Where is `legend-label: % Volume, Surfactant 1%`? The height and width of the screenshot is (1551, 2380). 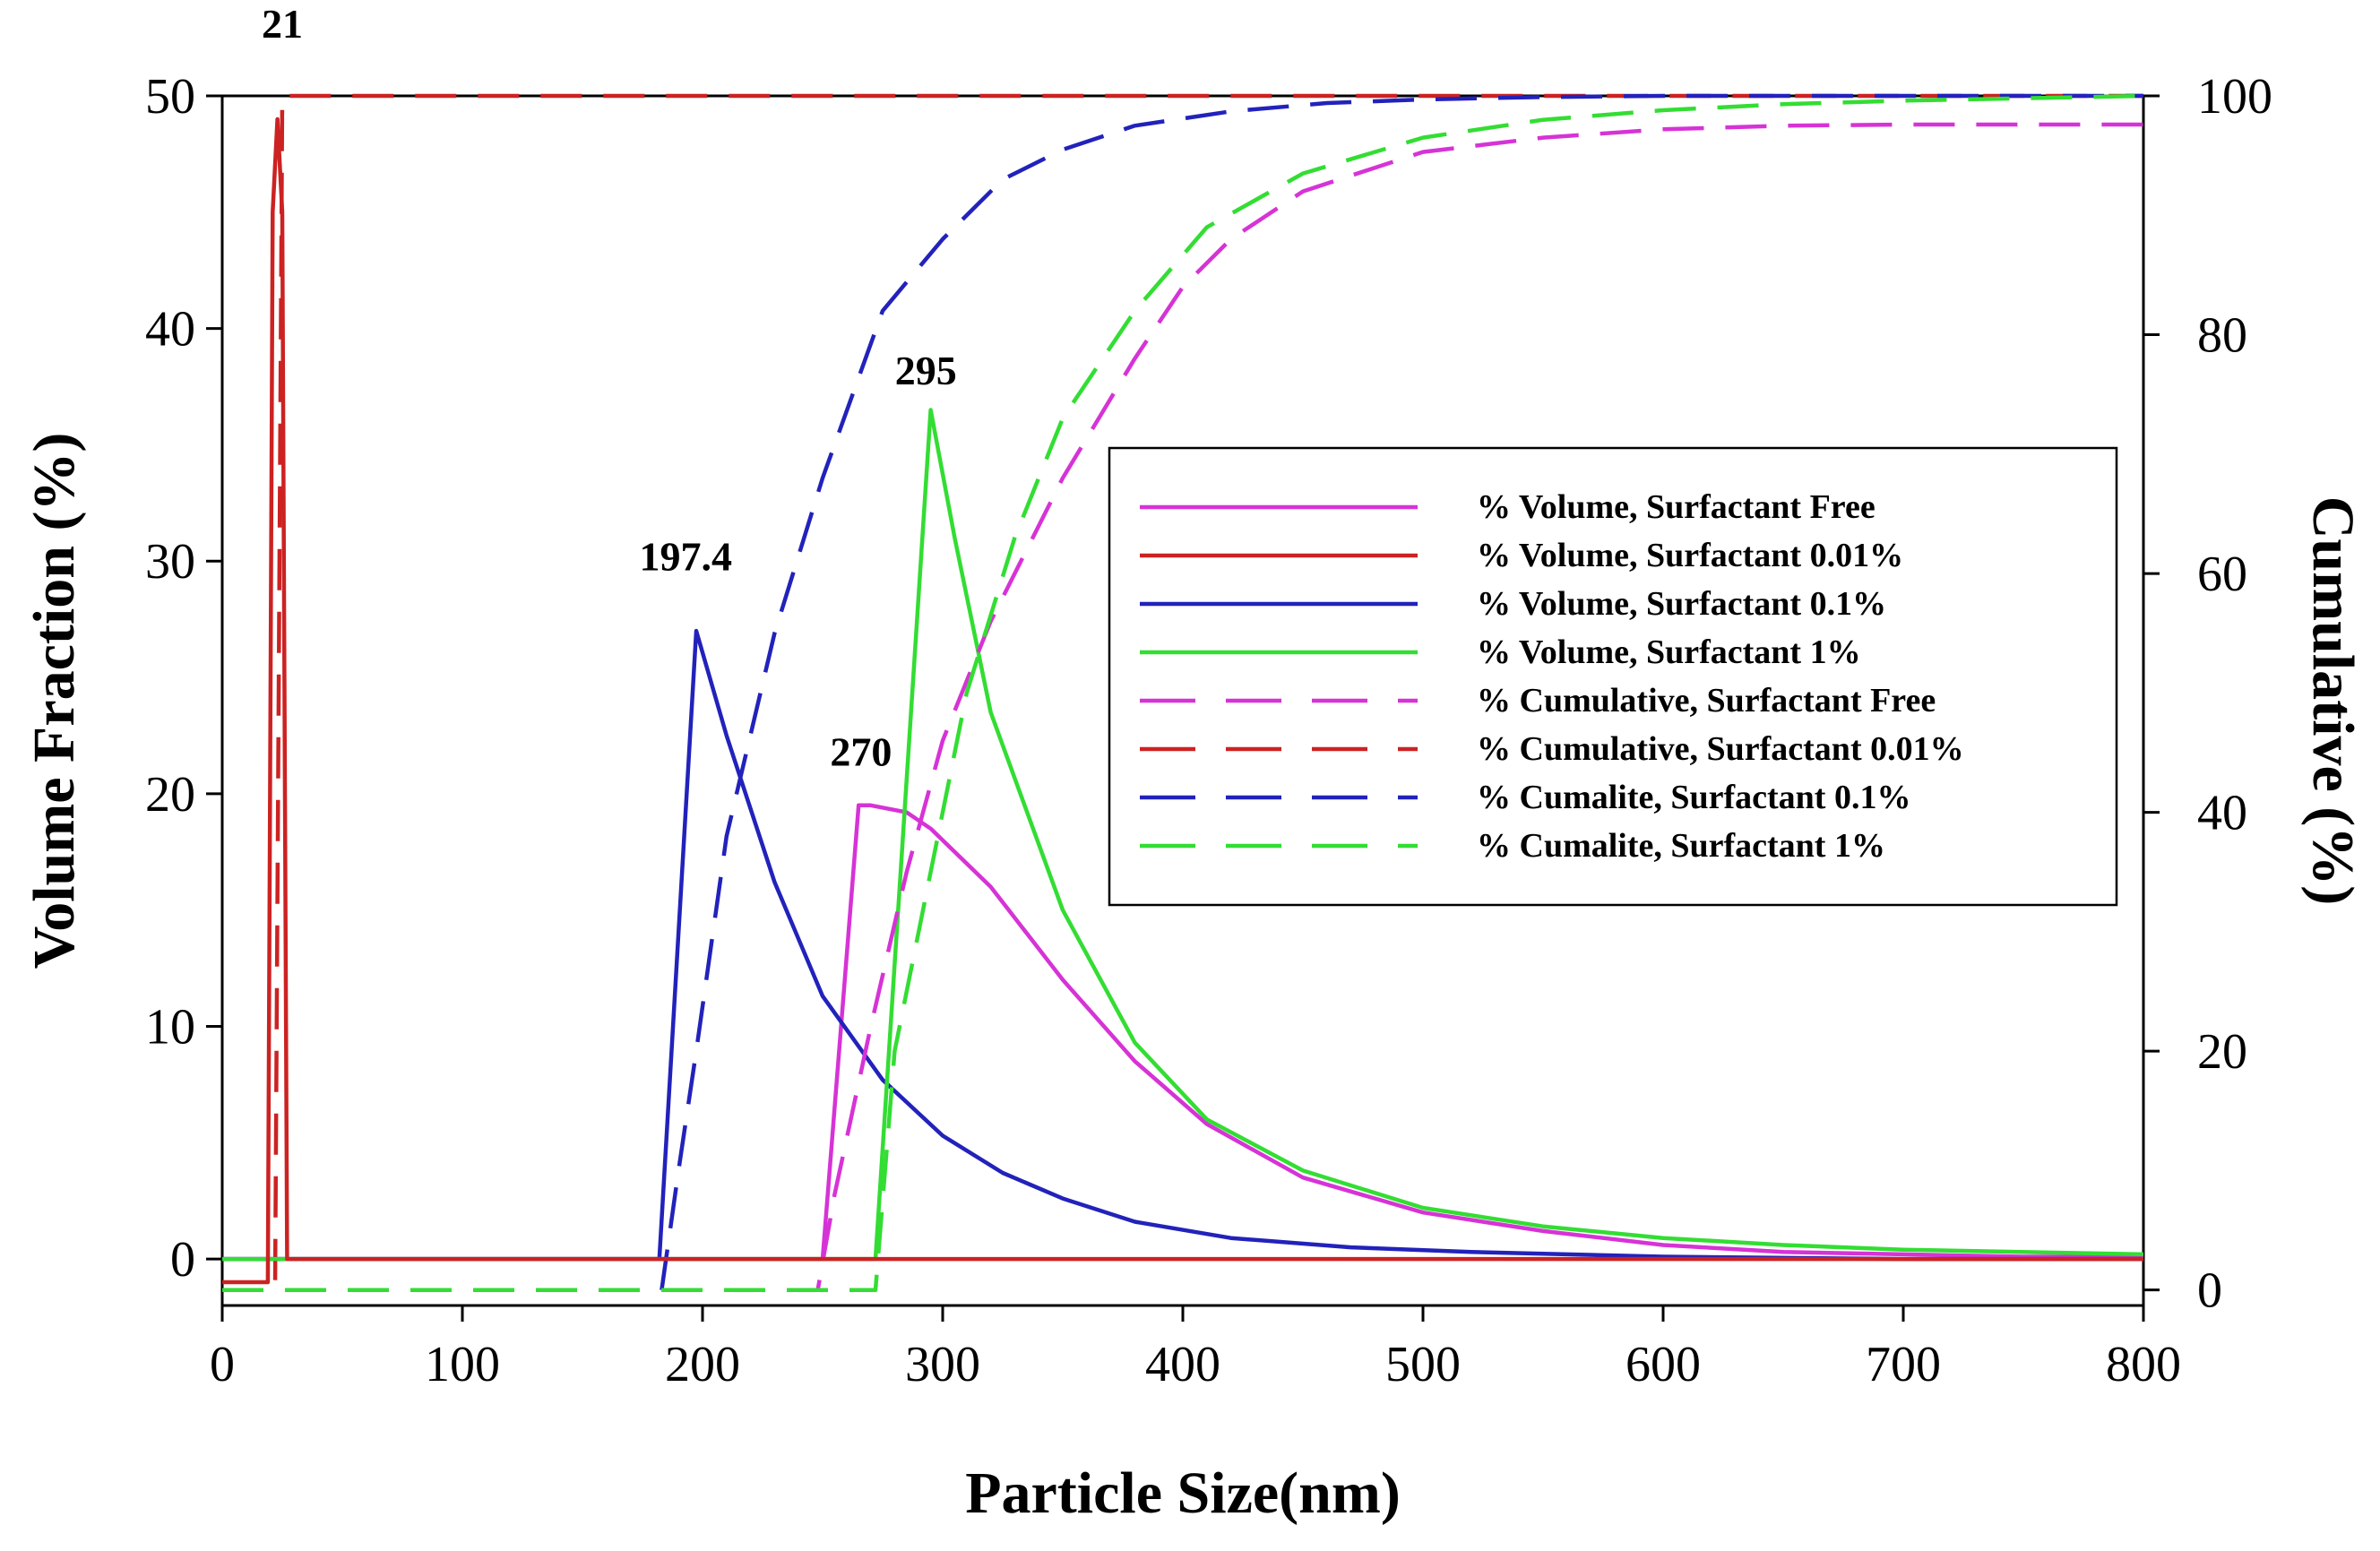
legend-label: % Volume, Surfactant 1% is located at coordinates (1669, 652).